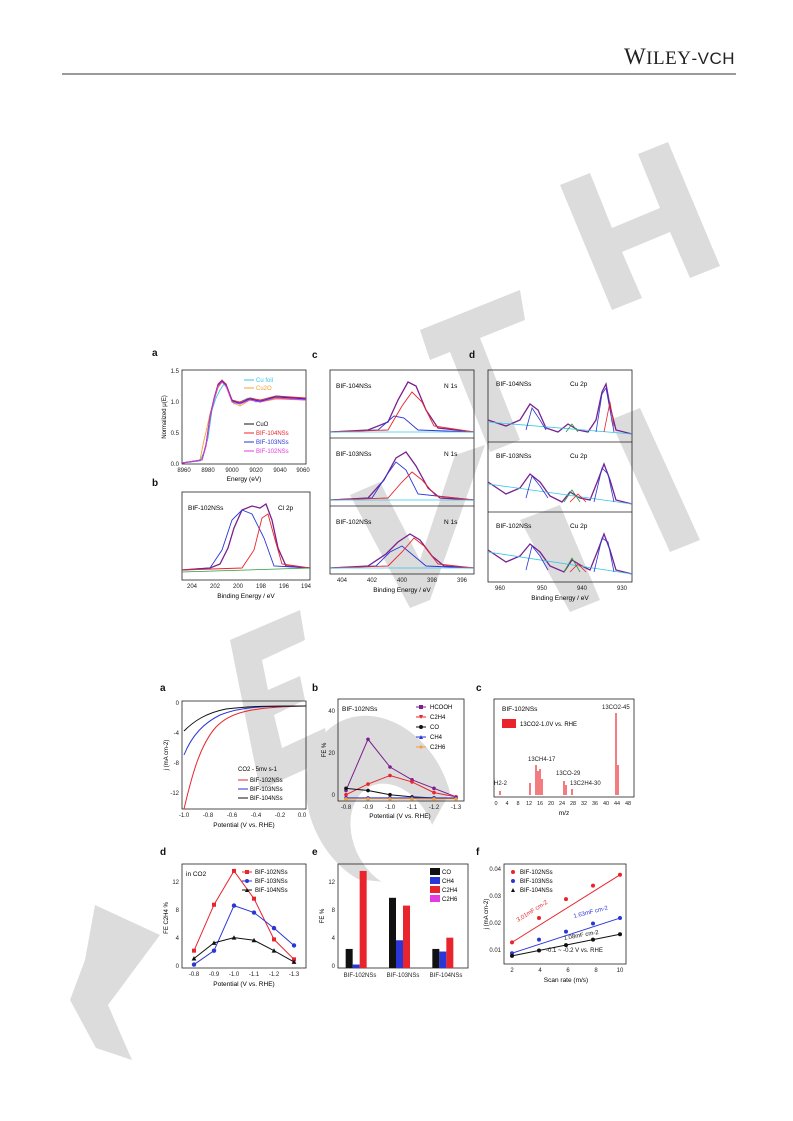 This screenshot has width=793, height=1121. Describe the element at coordinates (315, 355) in the screenshot. I see `panel-label-1c: c` at that location.